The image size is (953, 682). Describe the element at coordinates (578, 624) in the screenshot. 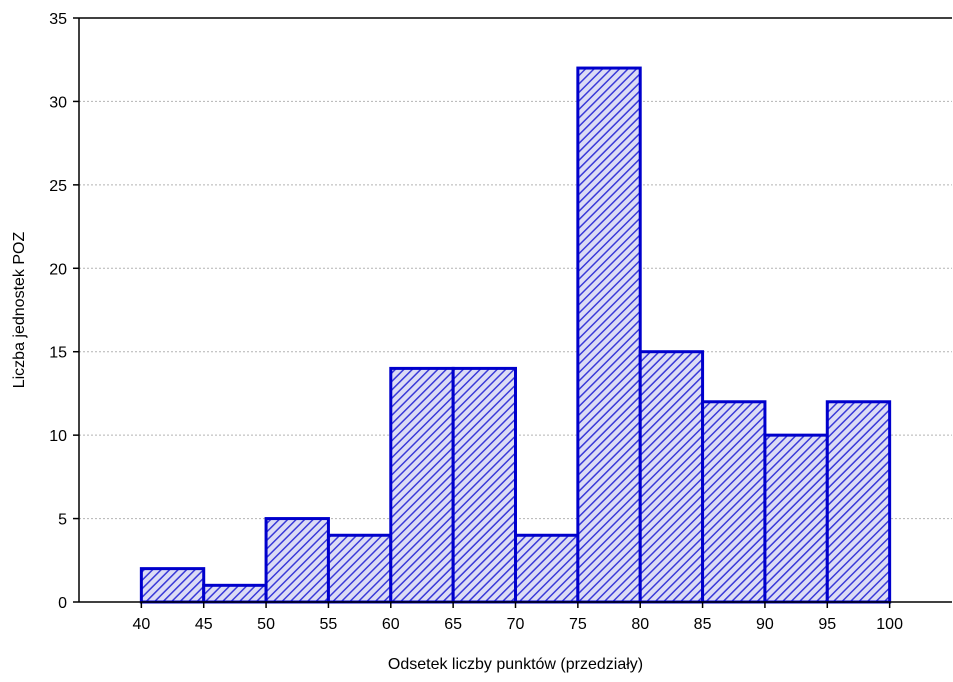

I see `x-tick-label: 75` at that location.